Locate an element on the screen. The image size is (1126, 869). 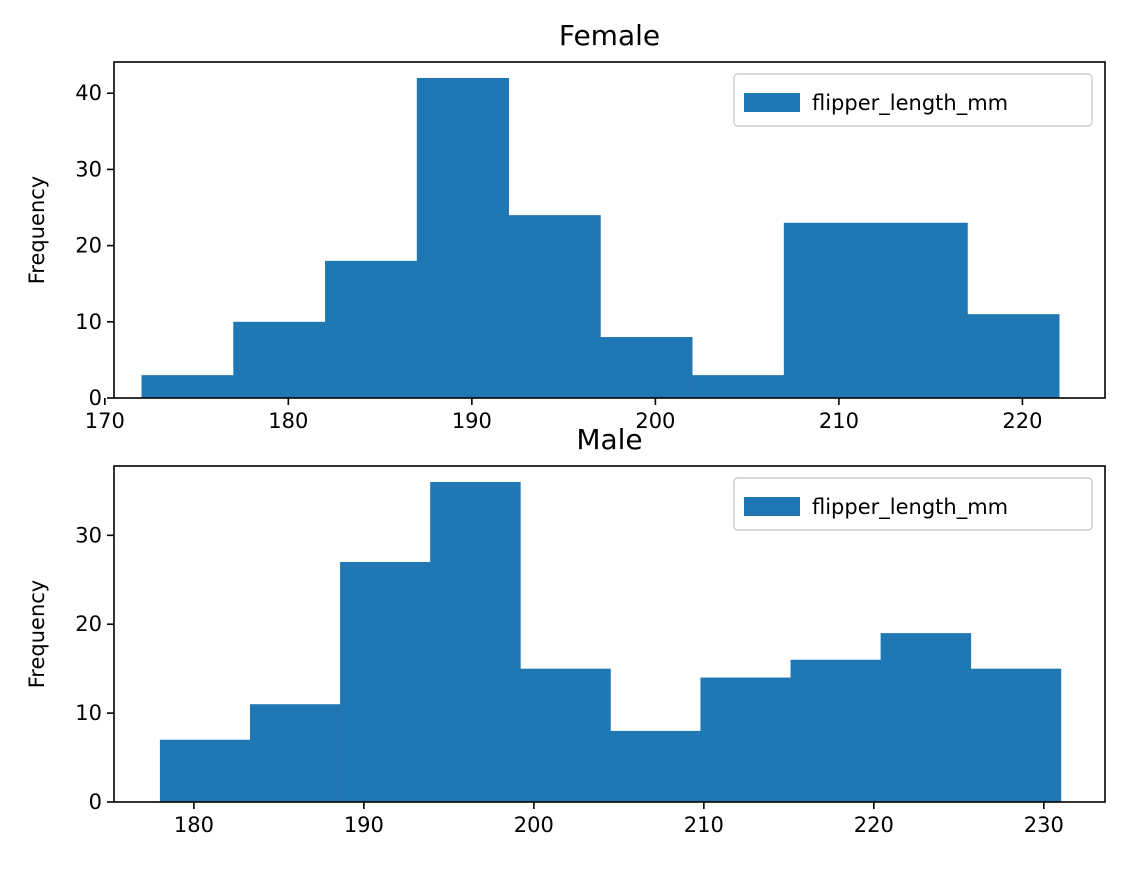
x-tick-label: 170 is located at coordinates (105, 421).